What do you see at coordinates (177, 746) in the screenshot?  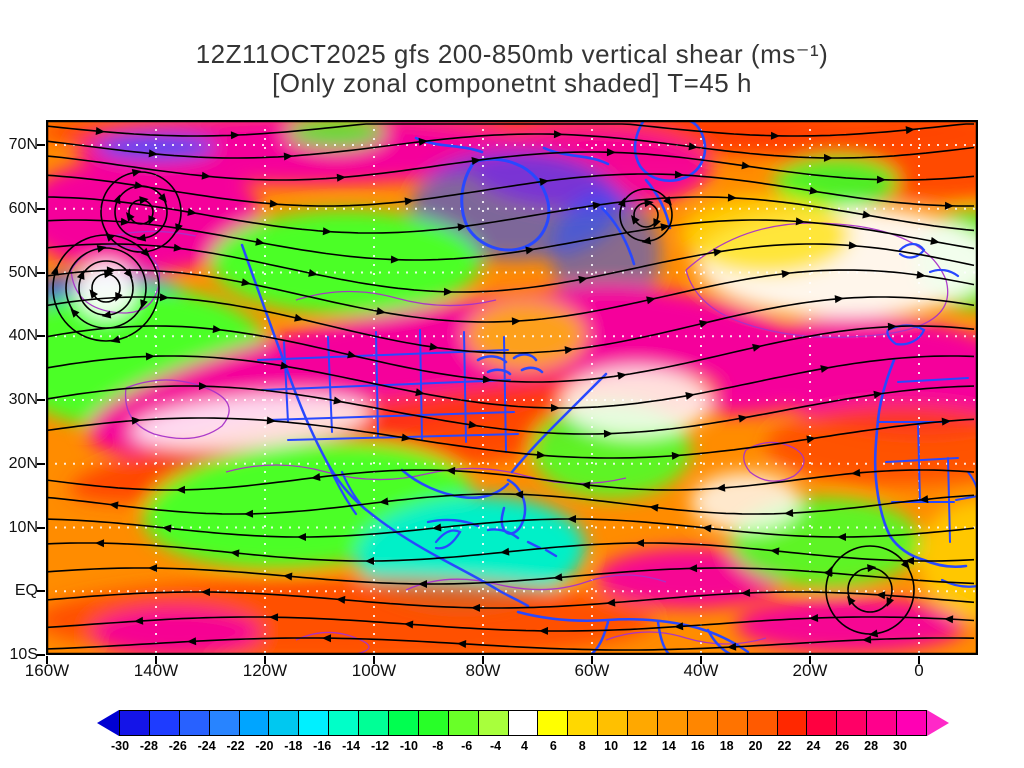 I see `colorbar-tick-label: -26` at bounding box center [177, 746].